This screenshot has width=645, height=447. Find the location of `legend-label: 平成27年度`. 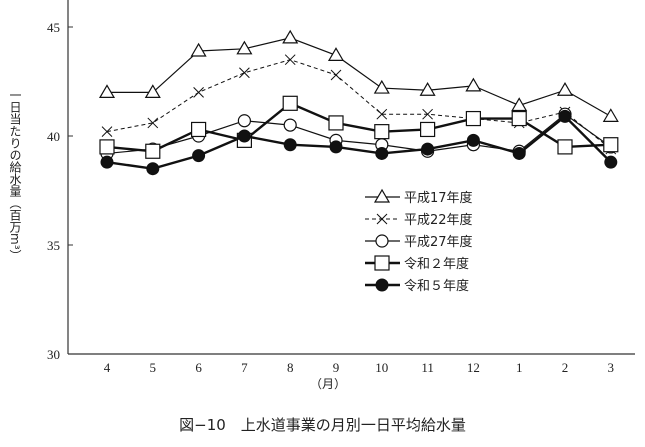

legend-label: 平成27年度 is located at coordinates (438, 242).